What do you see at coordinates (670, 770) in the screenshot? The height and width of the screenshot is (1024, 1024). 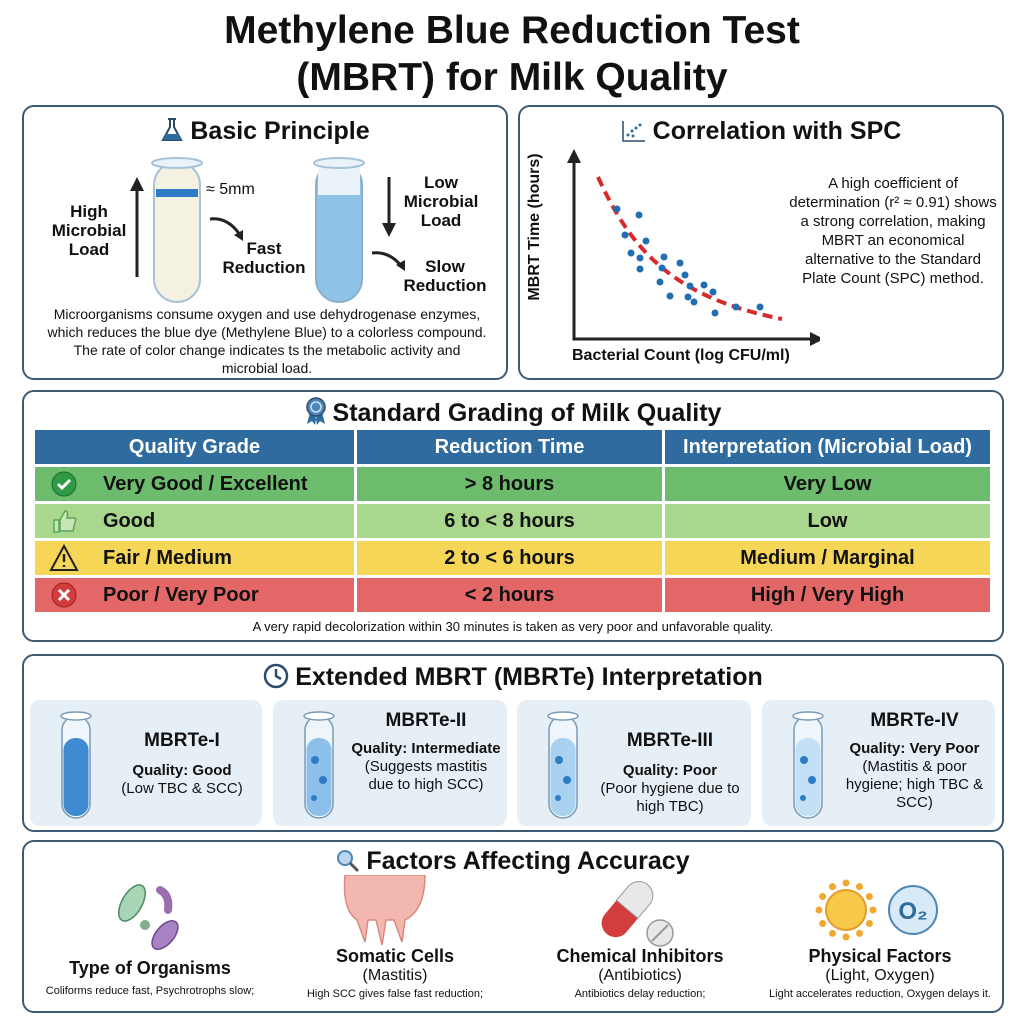 I see `mbrte-quality: Quality: Poor` at bounding box center [670, 770].